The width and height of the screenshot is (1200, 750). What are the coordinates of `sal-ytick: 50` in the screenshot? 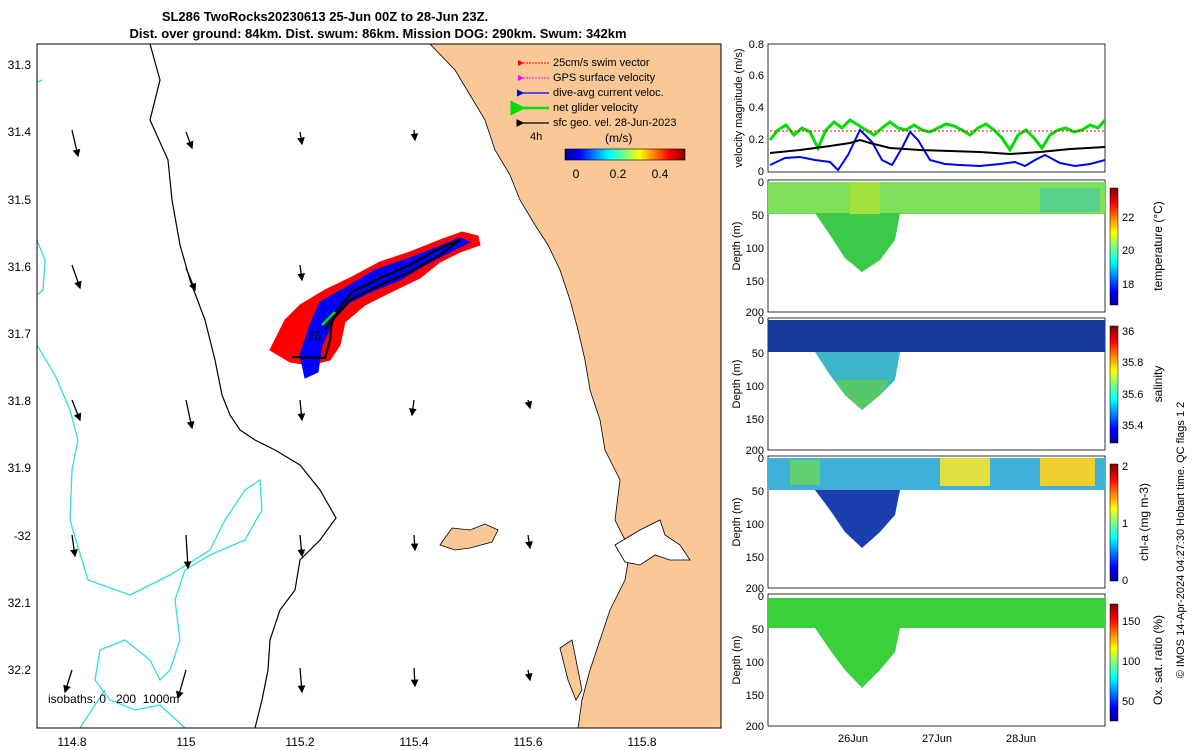 It's located at (758, 354).